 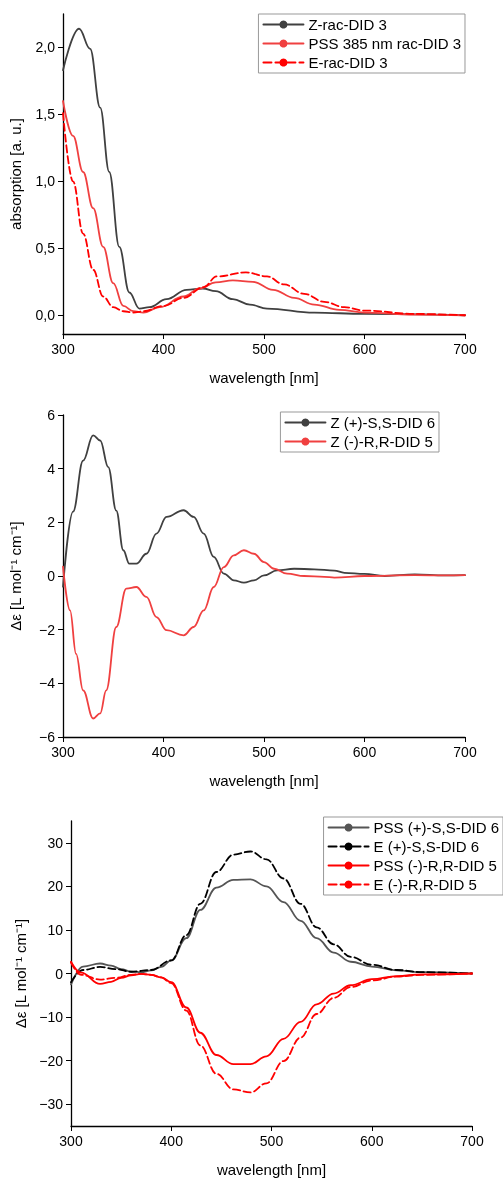 I want to click on legend-label: E (-)-R,R-DID 5, so click(x=425, y=884).